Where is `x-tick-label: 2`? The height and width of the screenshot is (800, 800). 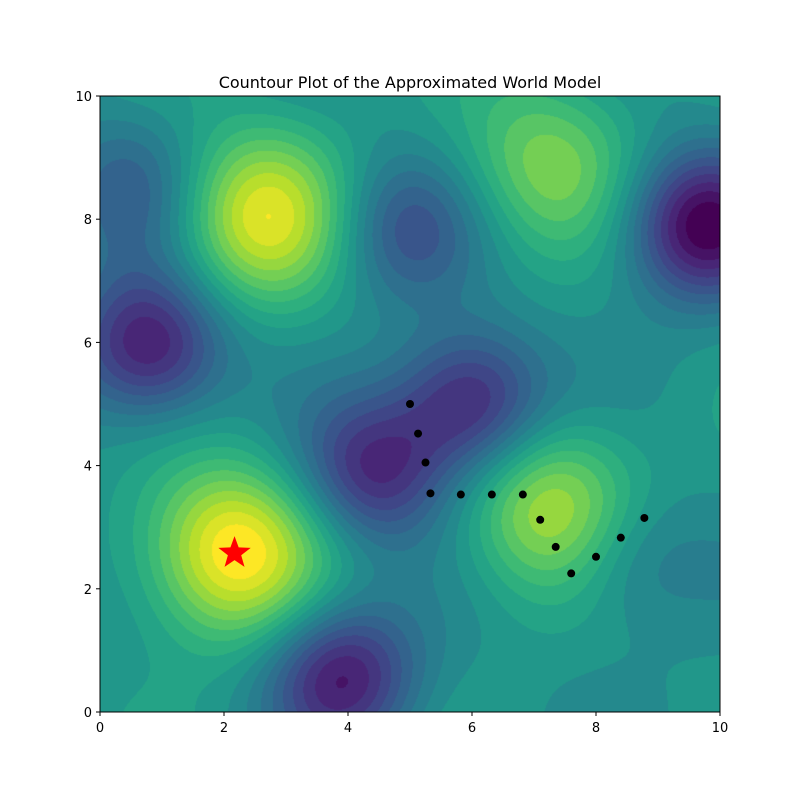 x-tick-label: 2 is located at coordinates (224, 728).